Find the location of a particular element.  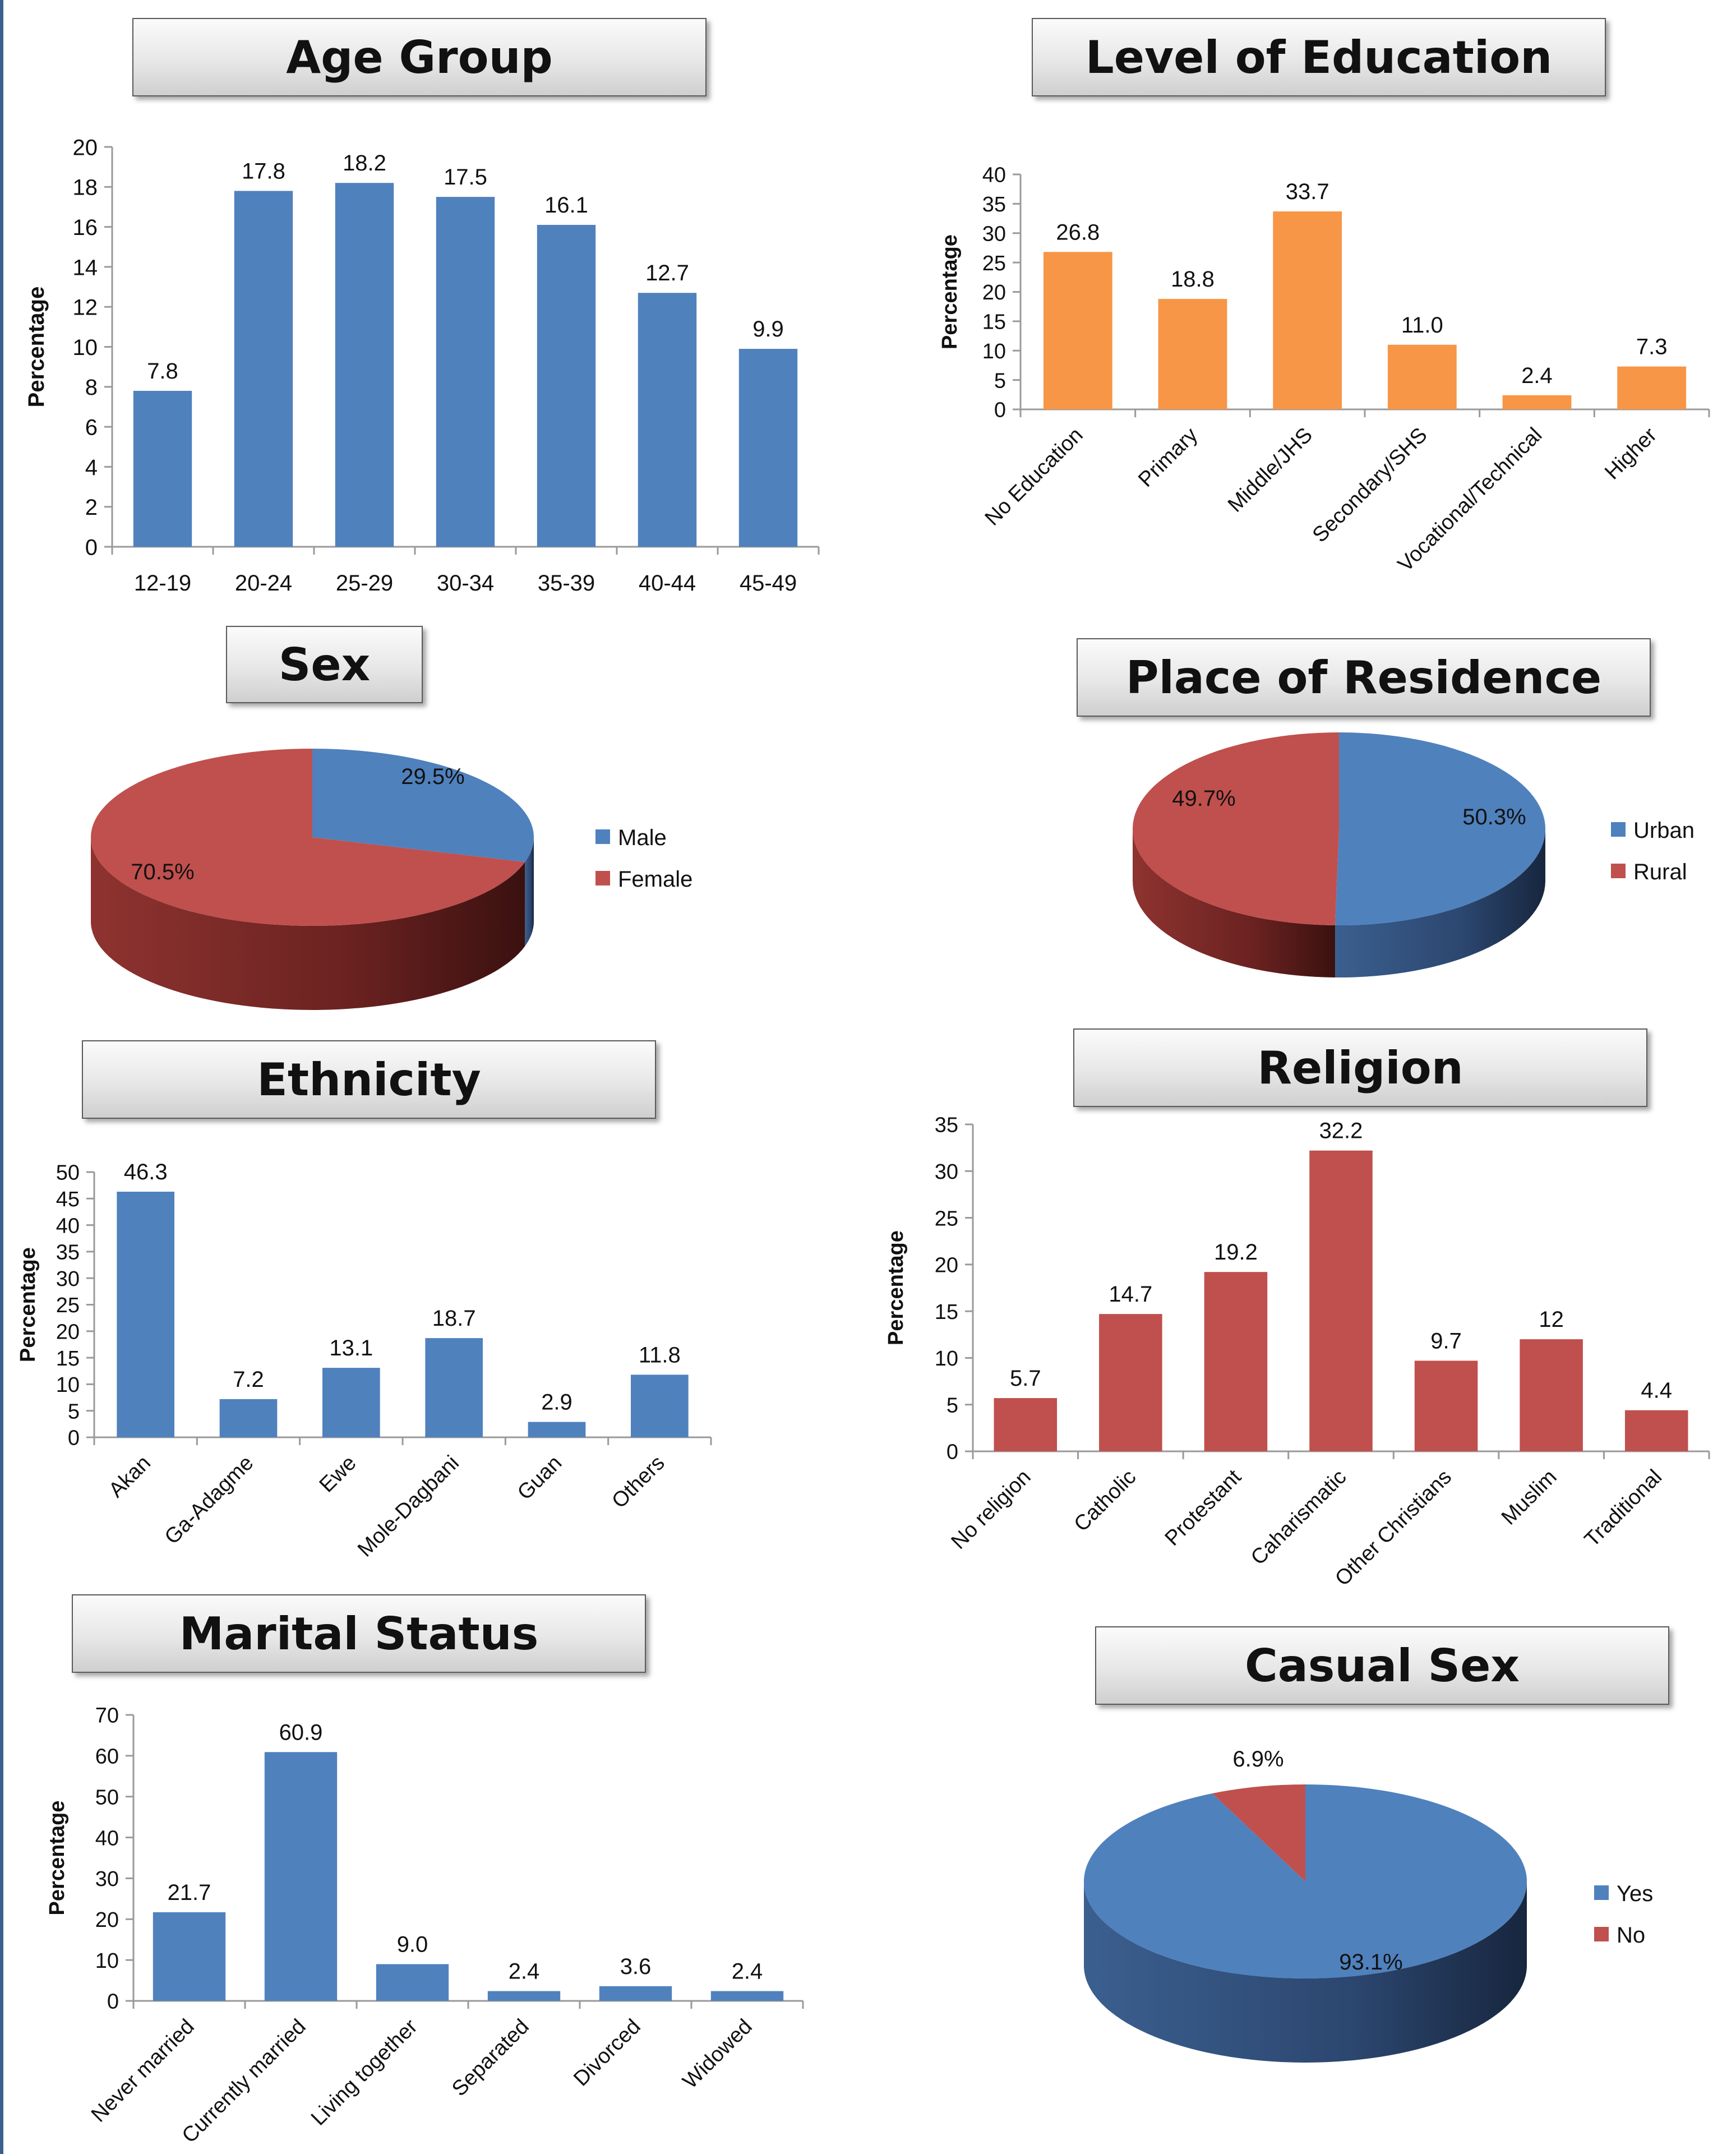

age-y-tick-label: 20 is located at coordinates (85, 147).